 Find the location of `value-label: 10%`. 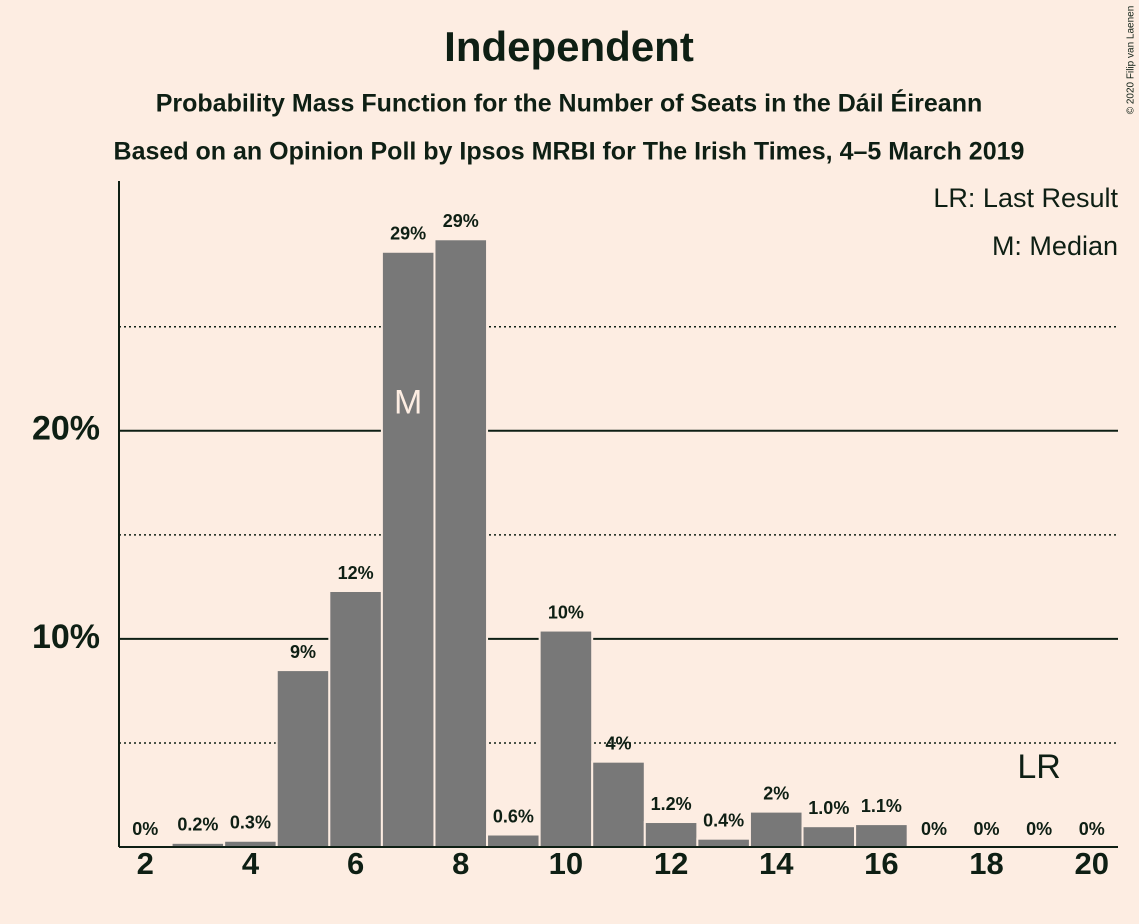

value-label: 10% is located at coordinates (566, 612).